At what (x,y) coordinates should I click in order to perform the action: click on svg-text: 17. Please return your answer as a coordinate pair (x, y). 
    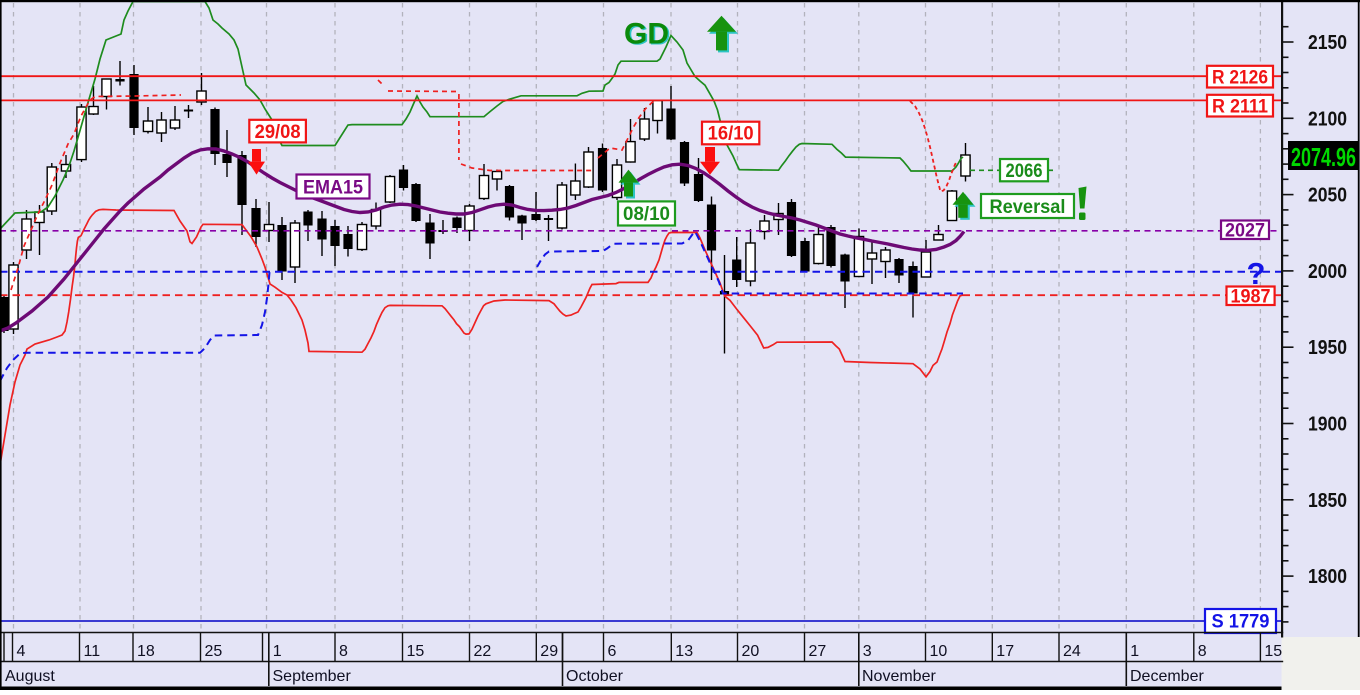
    Looking at the image, I should click on (1005, 651).